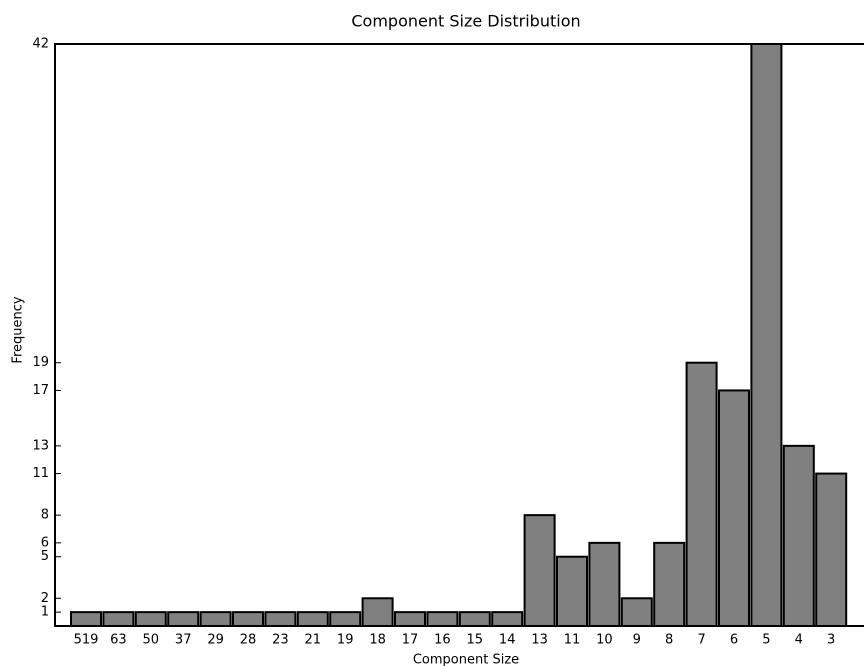  Describe the element at coordinates (442, 640) in the screenshot. I see `x-tick-label: 16` at that location.